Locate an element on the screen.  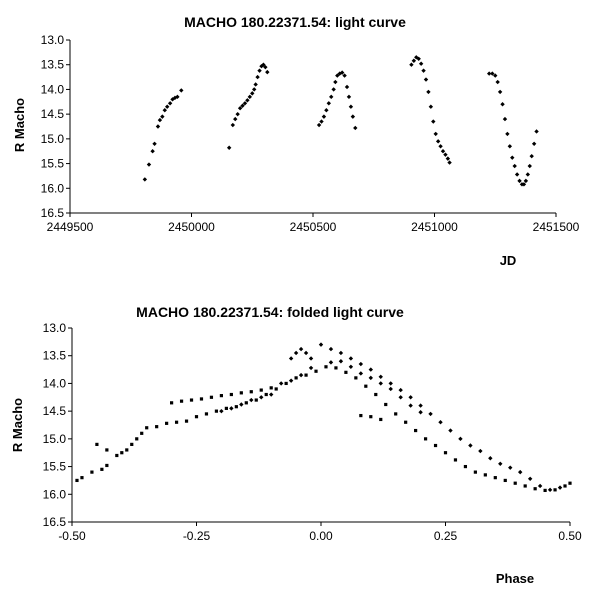
chart-title-bottom: MACHO 180.22371.54: folded light curve is located at coordinates (270, 312).